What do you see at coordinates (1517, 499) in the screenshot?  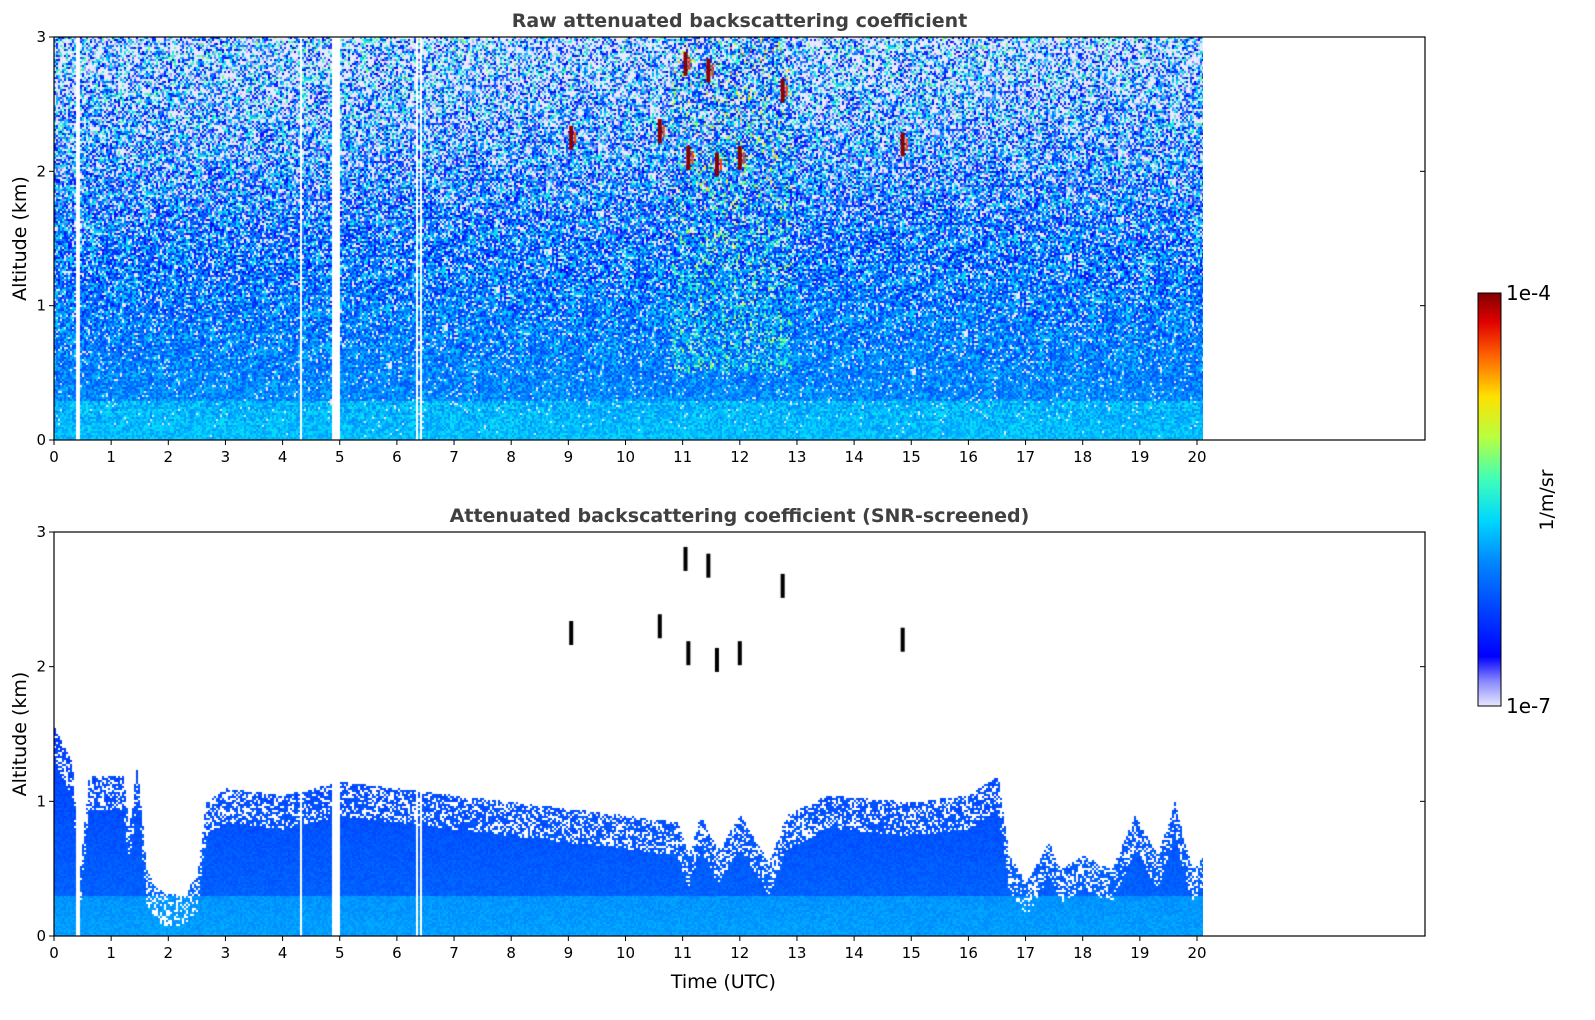 I see `colorbar: 1e-4 1e-7 1/m/sr` at bounding box center [1517, 499].